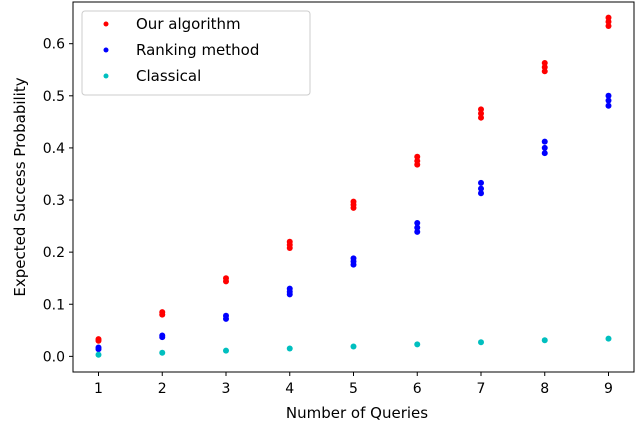 The width and height of the screenshot is (636, 428). Describe the element at coordinates (54, 357) in the screenshot. I see `y-tick-label: 0.0` at that location.